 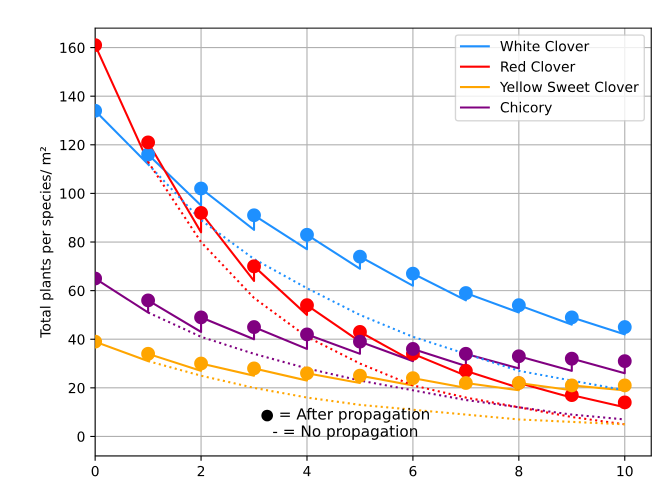 What do you see at coordinates (72, 48) in the screenshot?
I see `y-tick-label: 160` at bounding box center [72, 48].